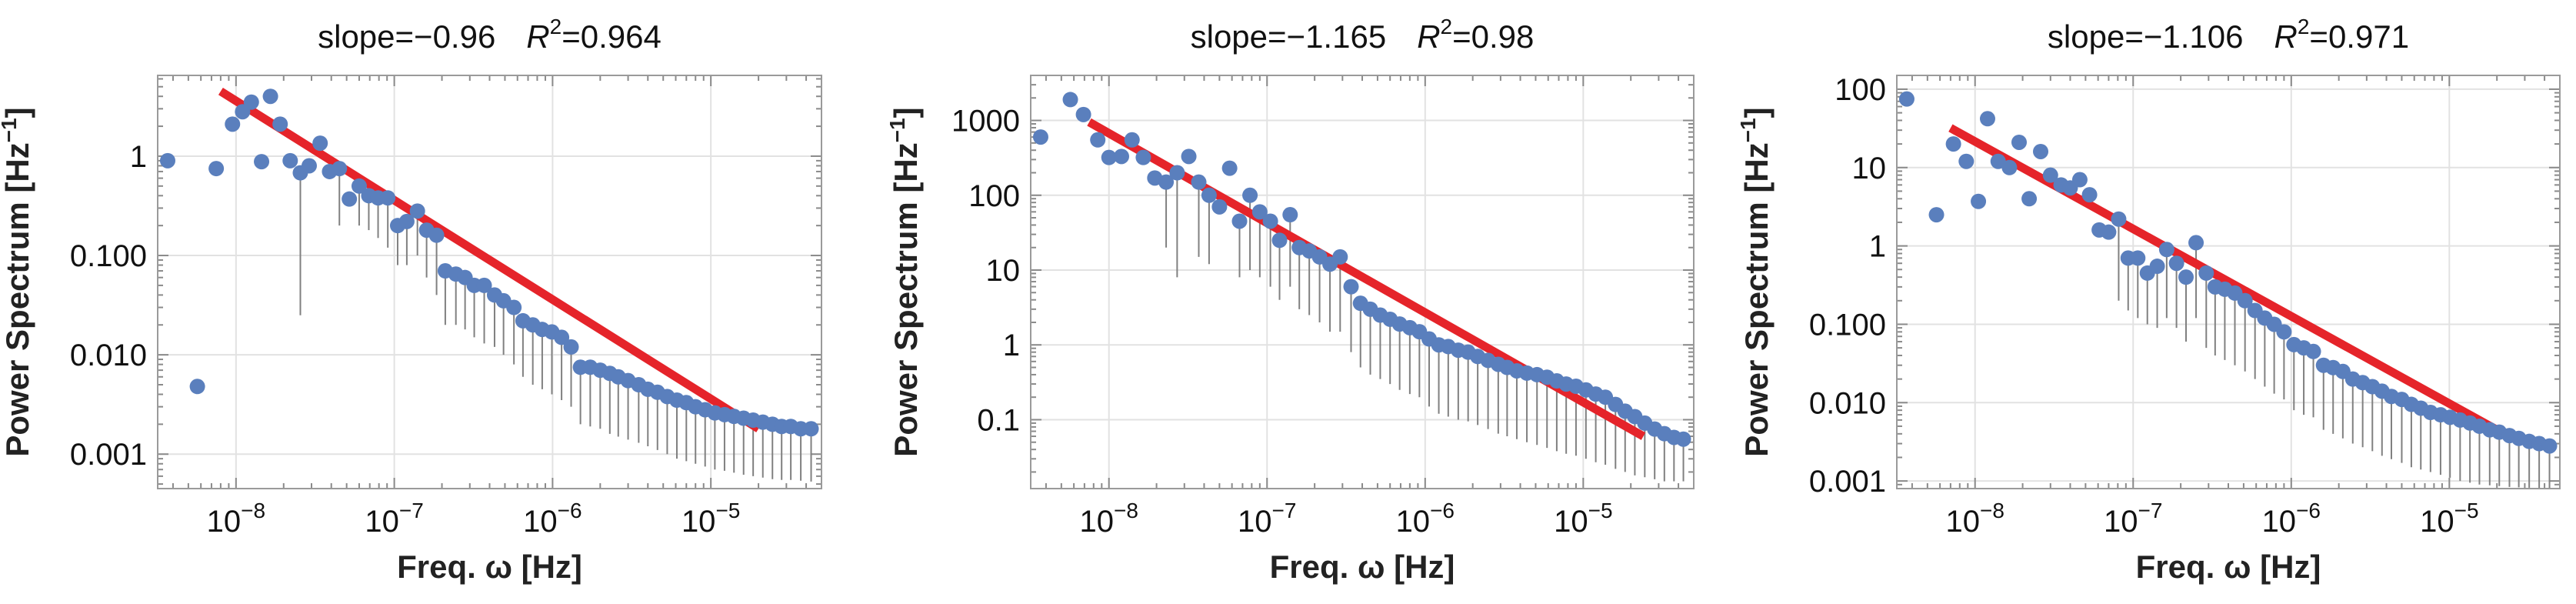 Image resolution: width=2576 pixels, height=604 pixels. Describe the element at coordinates (489, 35) in the screenshot. I see `chart-title: slope=−0.96 R2=0.964` at that location.